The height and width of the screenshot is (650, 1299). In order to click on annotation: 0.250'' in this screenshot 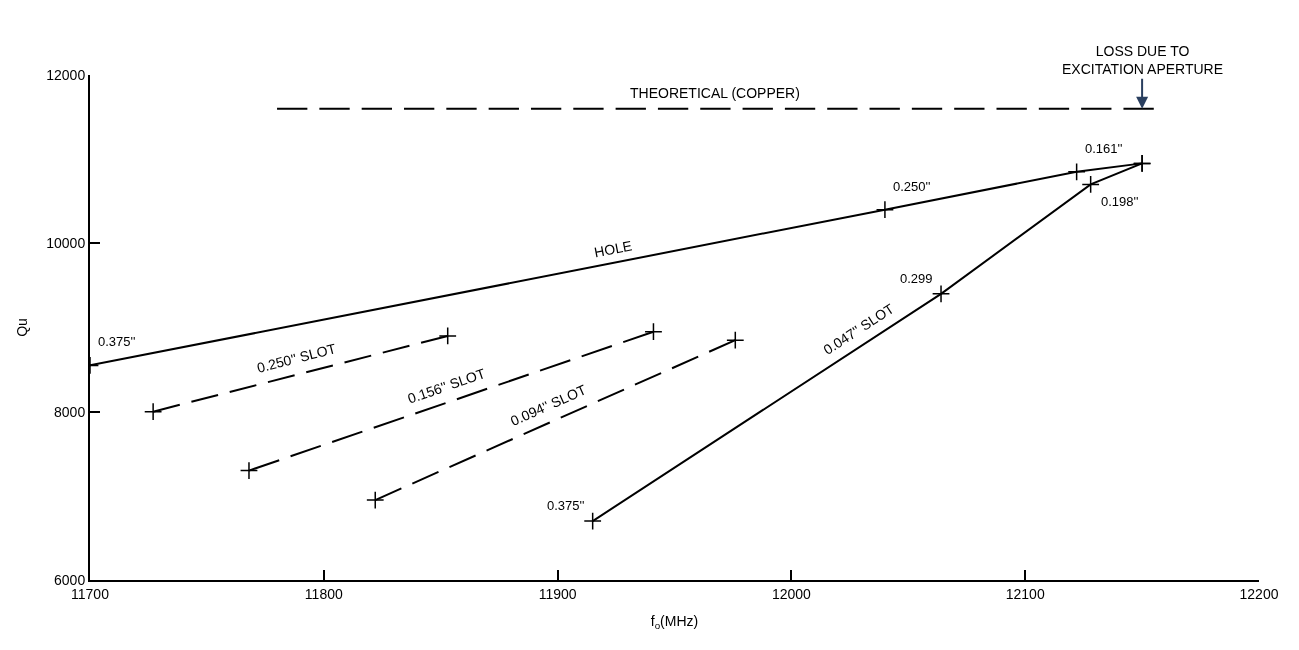, I will do `click(912, 186)`.